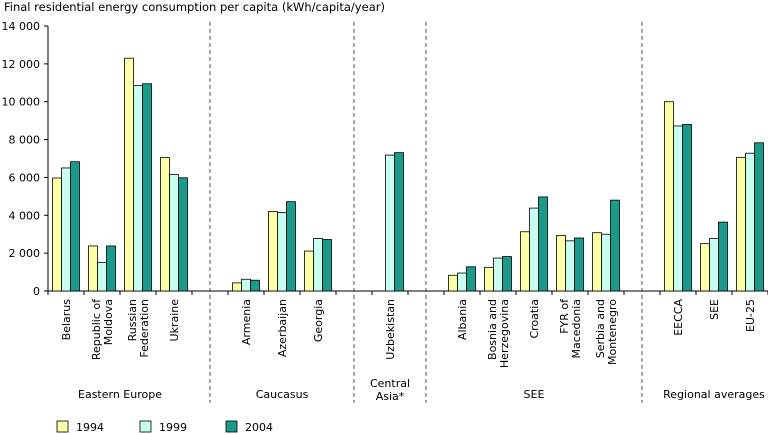 The image size is (768, 434). Describe the element at coordinates (390, 383) in the screenshot. I see `group-label: Central` at that location.